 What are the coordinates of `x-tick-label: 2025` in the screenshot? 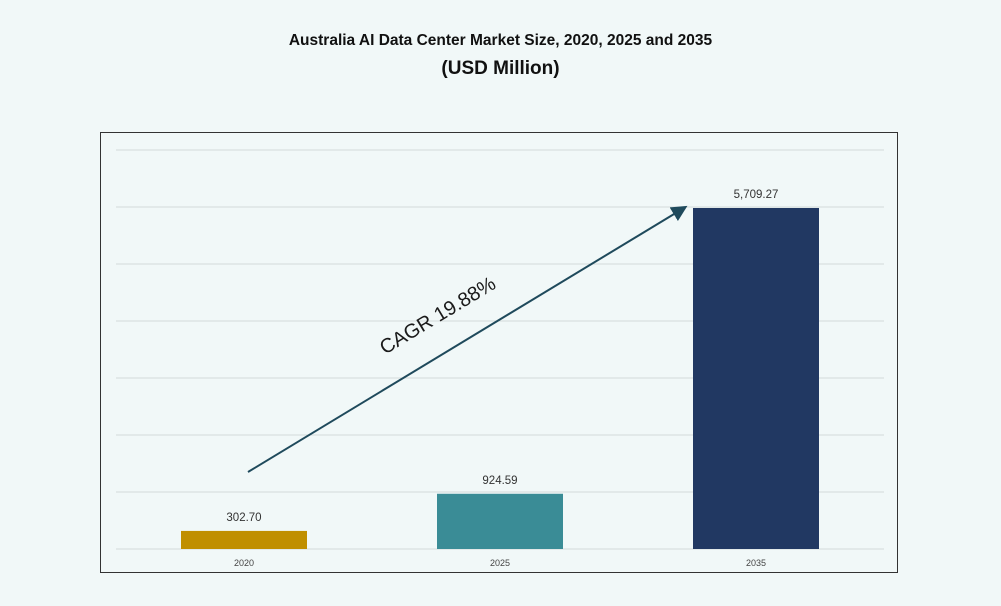 It's located at (500, 563).